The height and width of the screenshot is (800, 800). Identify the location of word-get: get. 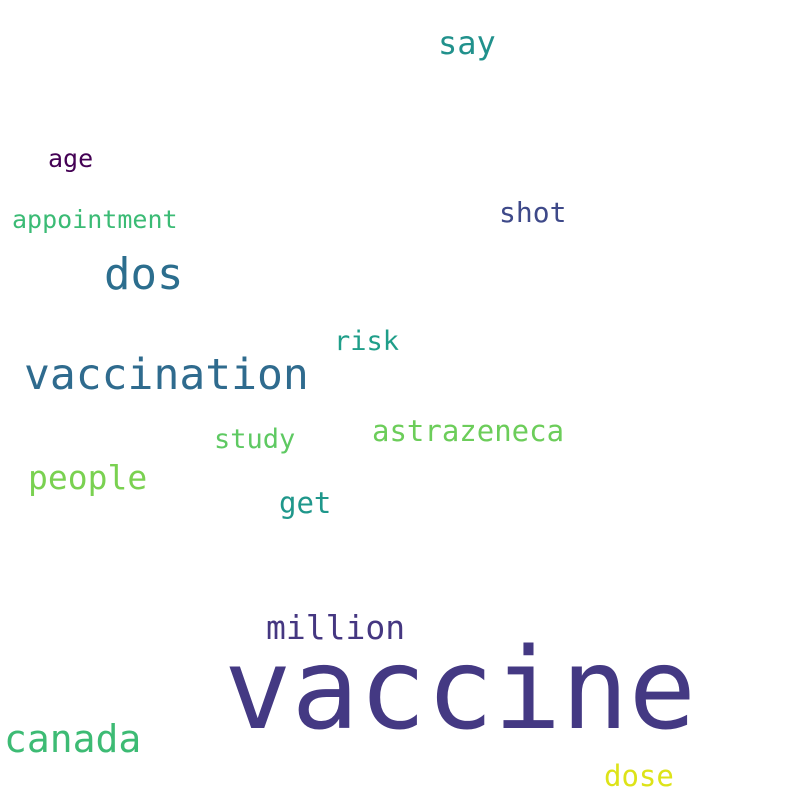
(305, 503).